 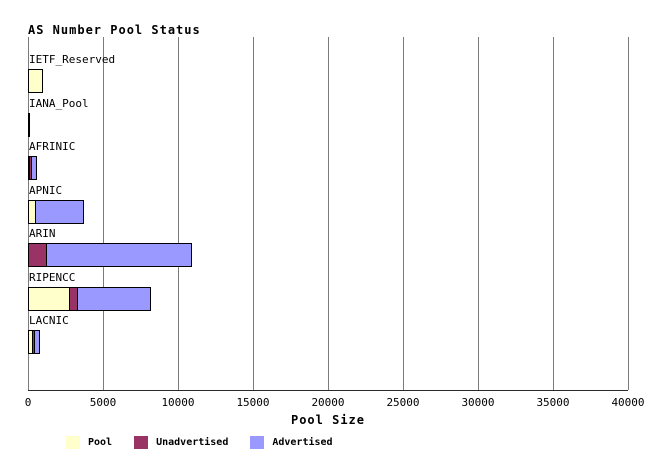 What do you see at coordinates (553, 402) in the screenshot?
I see `x-tick-label: 35000` at bounding box center [553, 402].